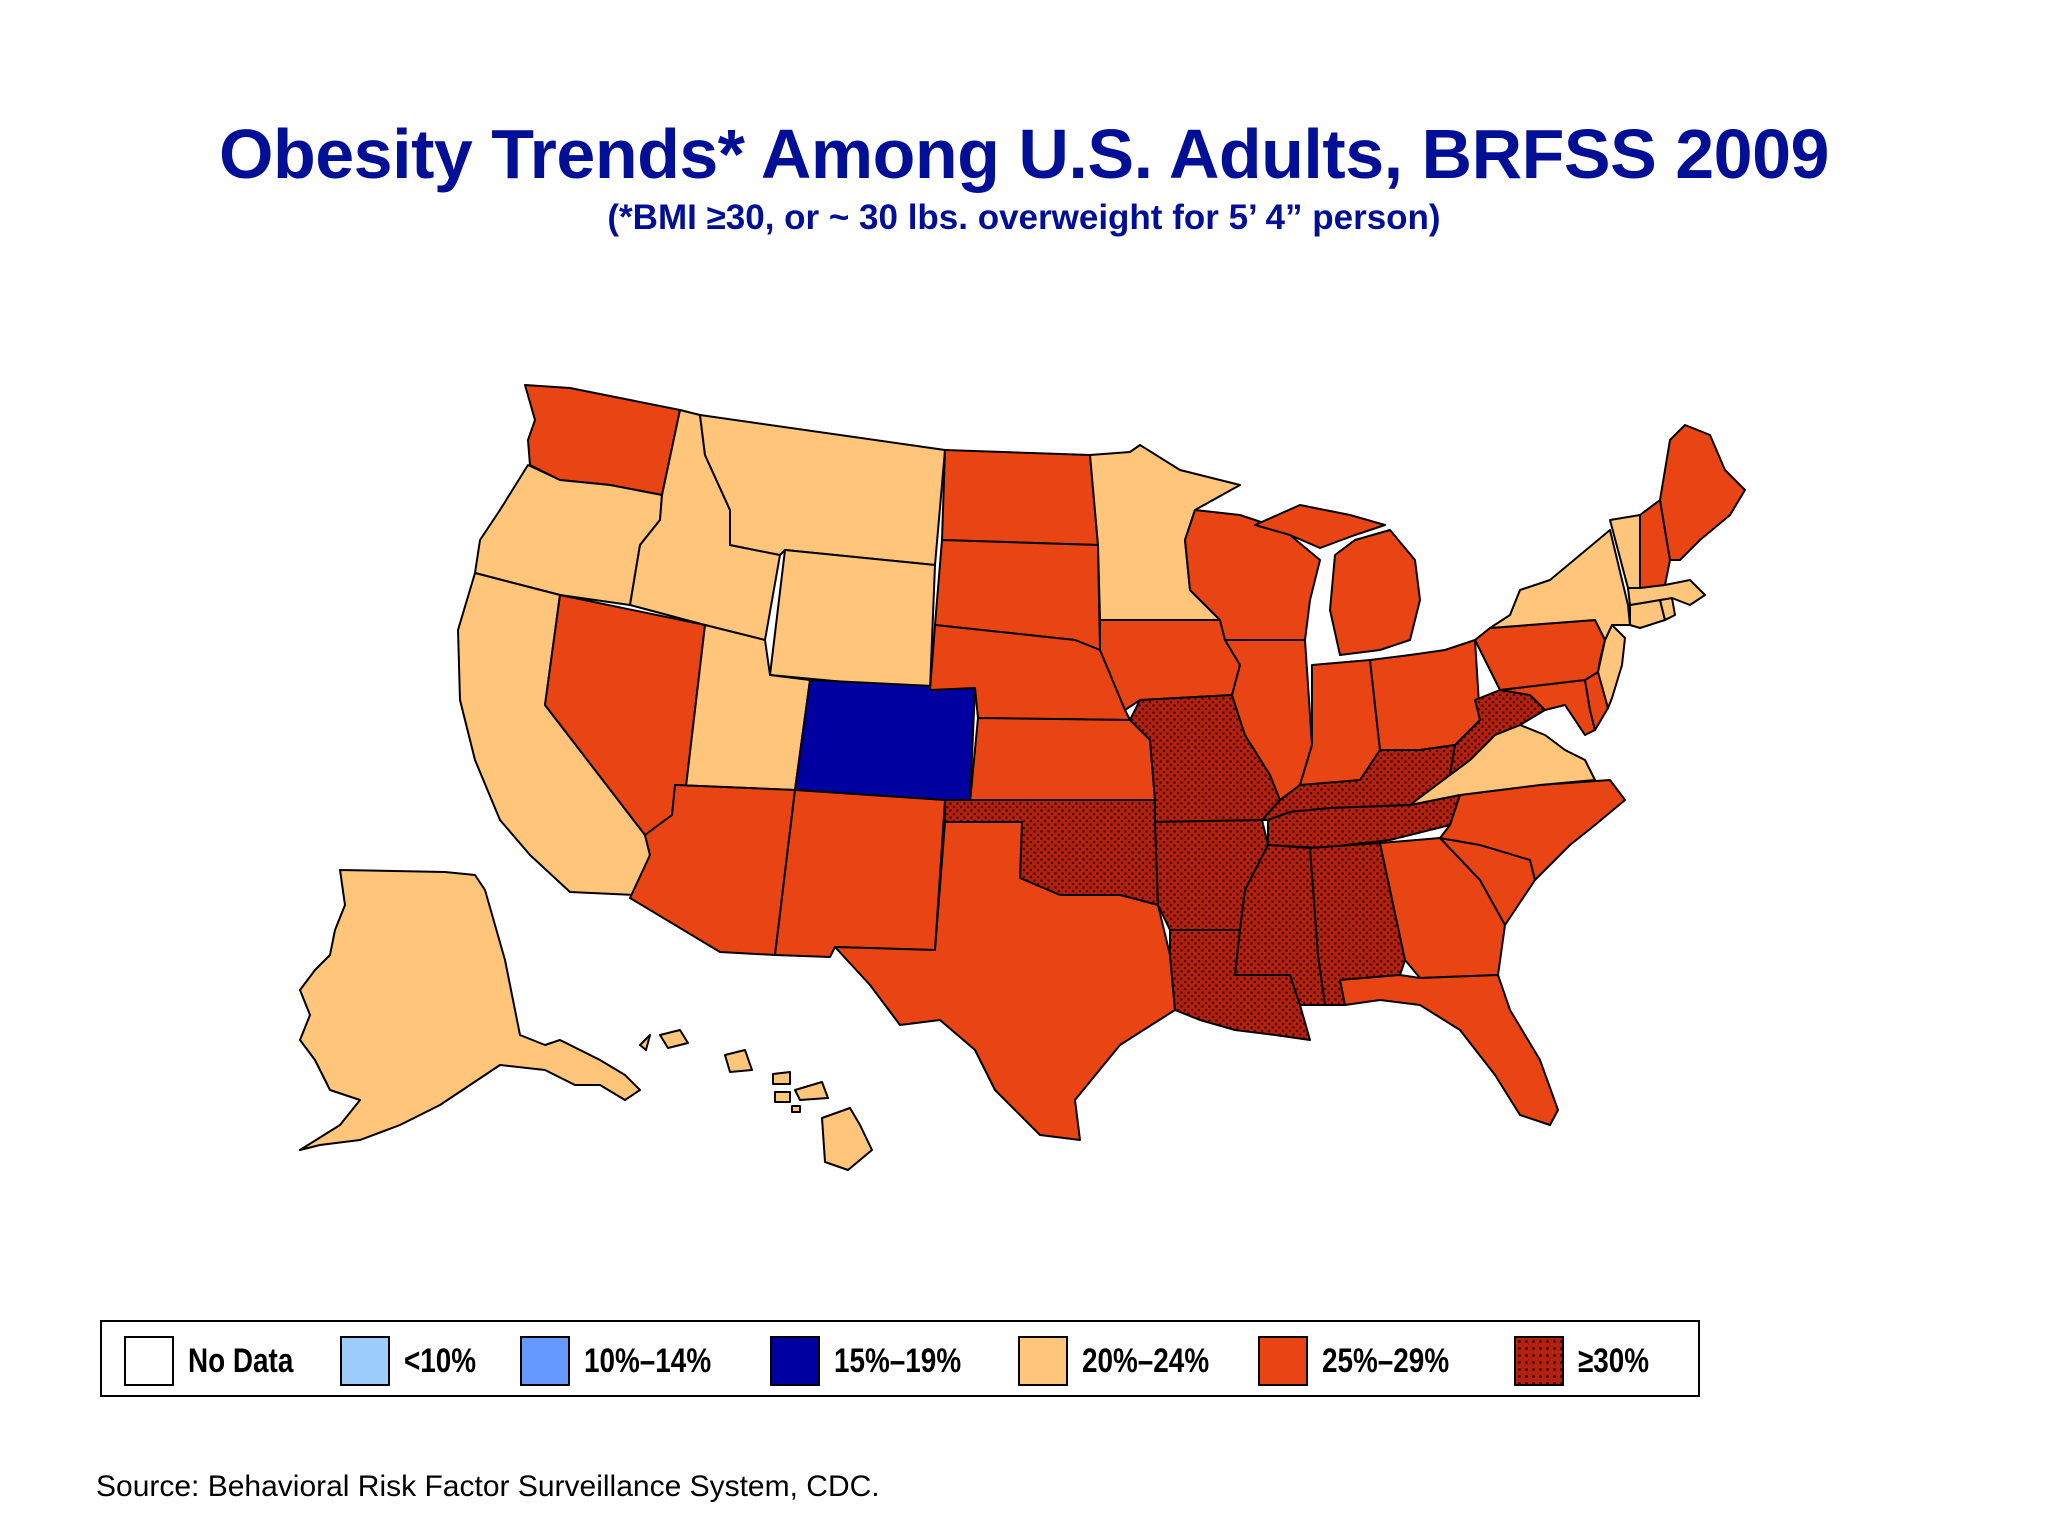 This screenshot has height=1536, width=2048. I want to click on state-alaska, so click(470, 1010).